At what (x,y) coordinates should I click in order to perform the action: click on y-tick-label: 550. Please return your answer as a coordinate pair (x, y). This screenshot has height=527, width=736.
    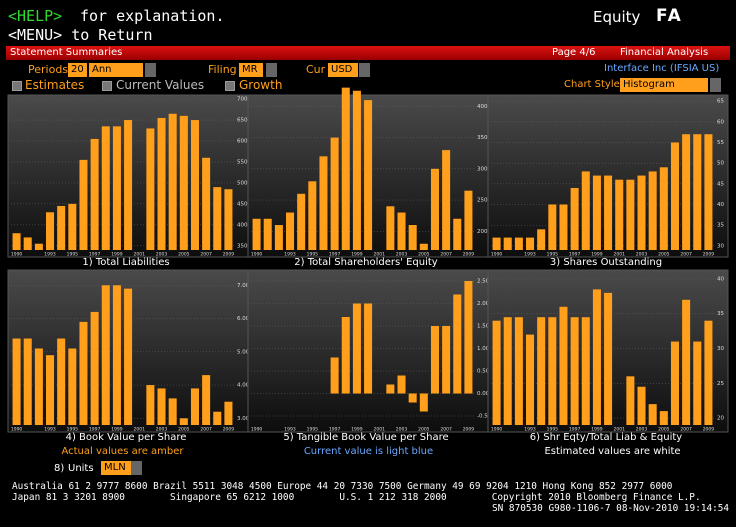
    Looking at the image, I should click on (242, 162).